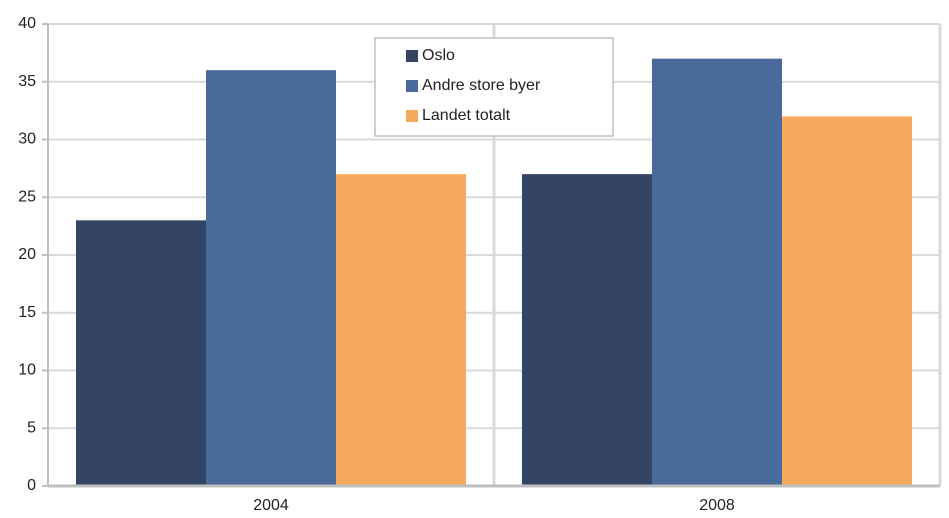 Image resolution: width=949 pixels, height=518 pixels. What do you see at coordinates (27, 196) in the screenshot?
I see `y-tick-label: 25` at bounding box center [27, 196].